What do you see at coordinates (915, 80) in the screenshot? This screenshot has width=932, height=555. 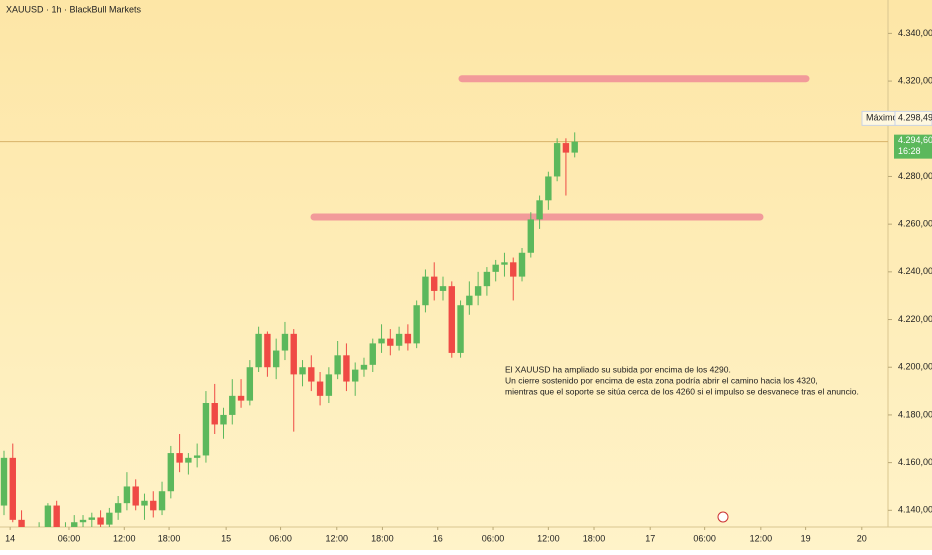 I see `y-tick-label: 4.320,00` at bounding box center [915, 80].